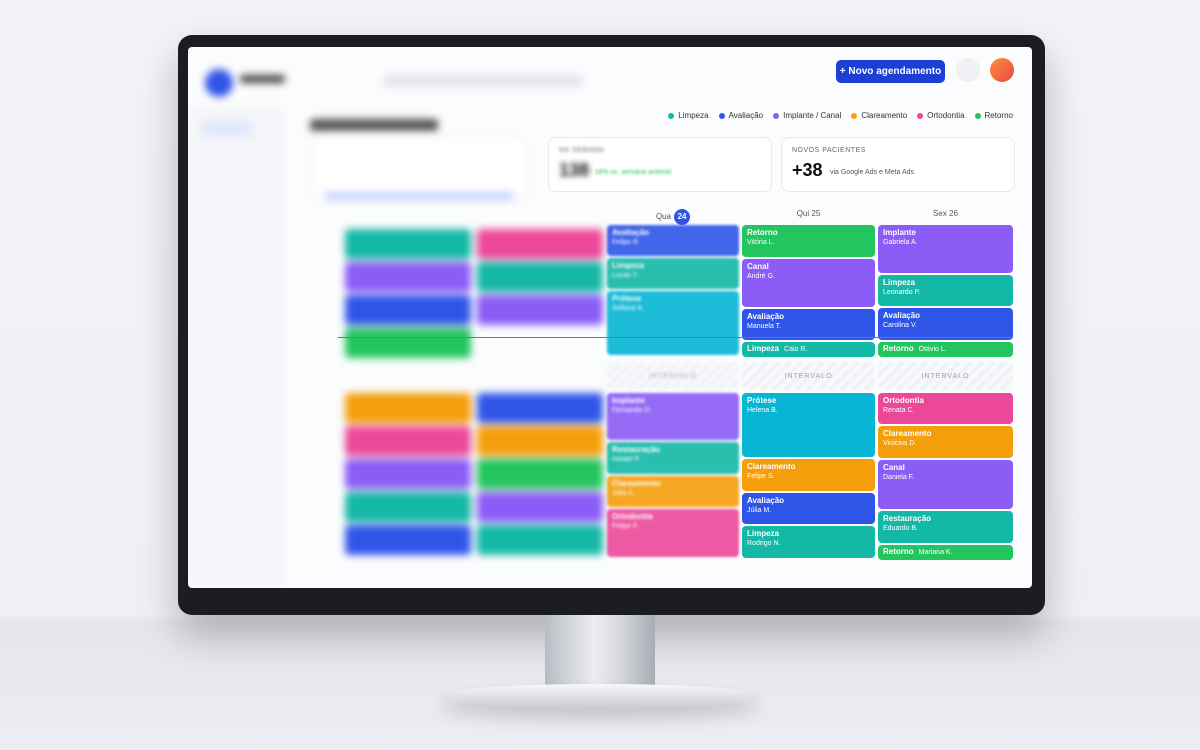  What do you see at coordinates (673, 376) in the screenshot?
I see `break: INTERVALO` at bounding box center [673, 376].